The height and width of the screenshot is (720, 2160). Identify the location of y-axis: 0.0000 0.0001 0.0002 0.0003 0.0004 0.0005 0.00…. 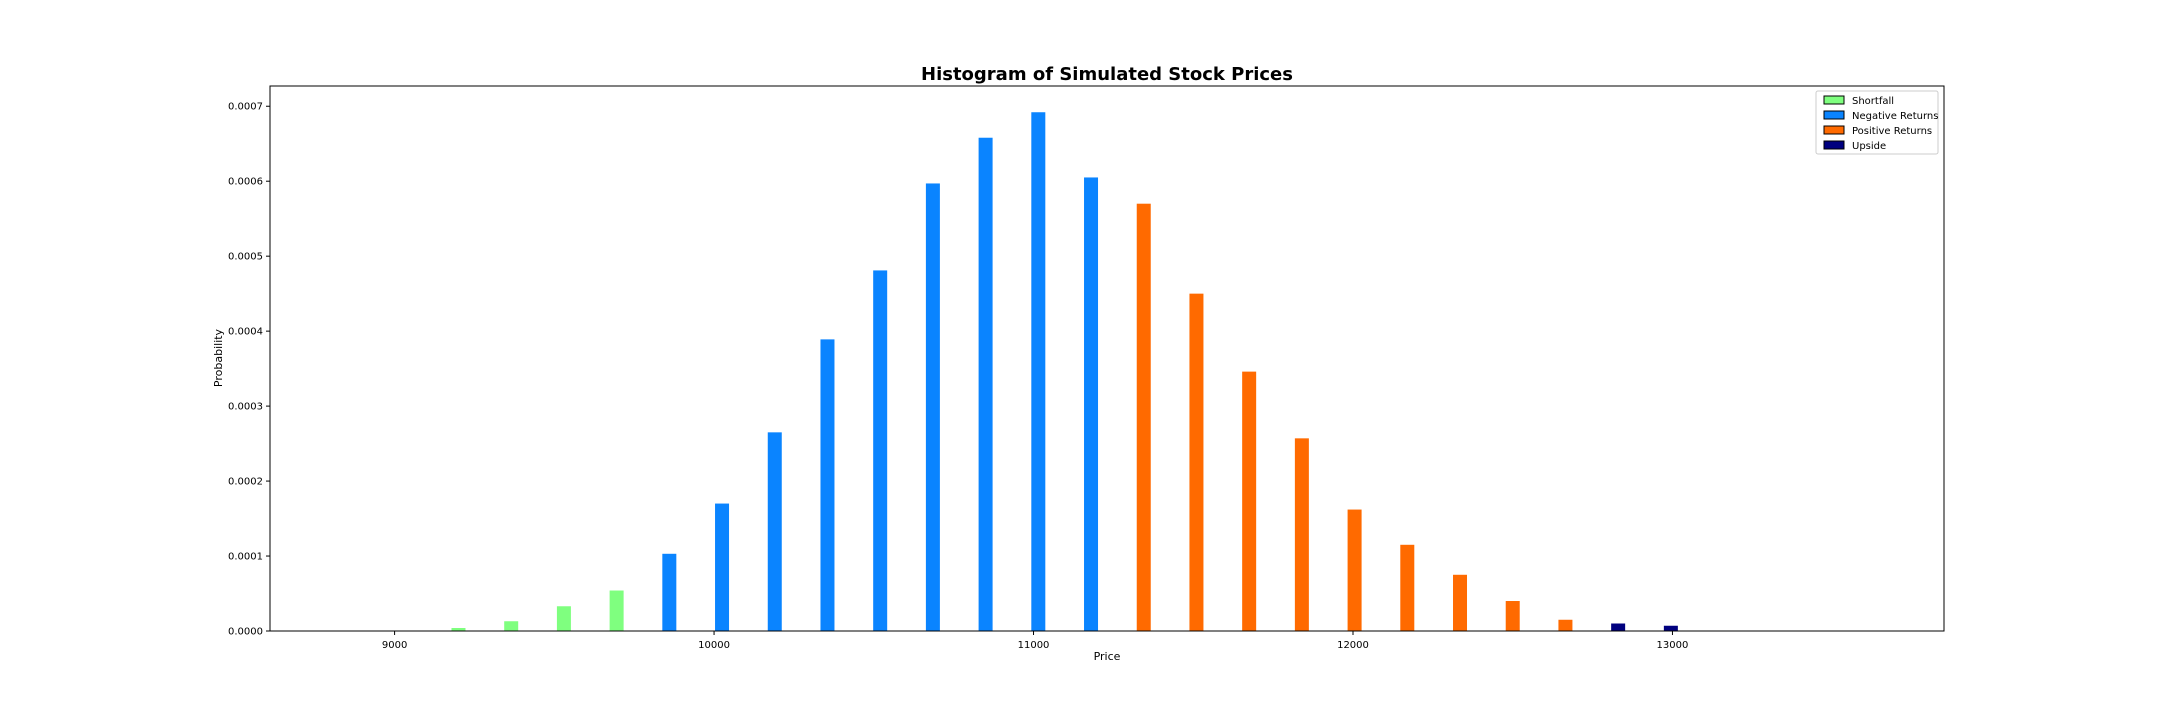
(249, 370).